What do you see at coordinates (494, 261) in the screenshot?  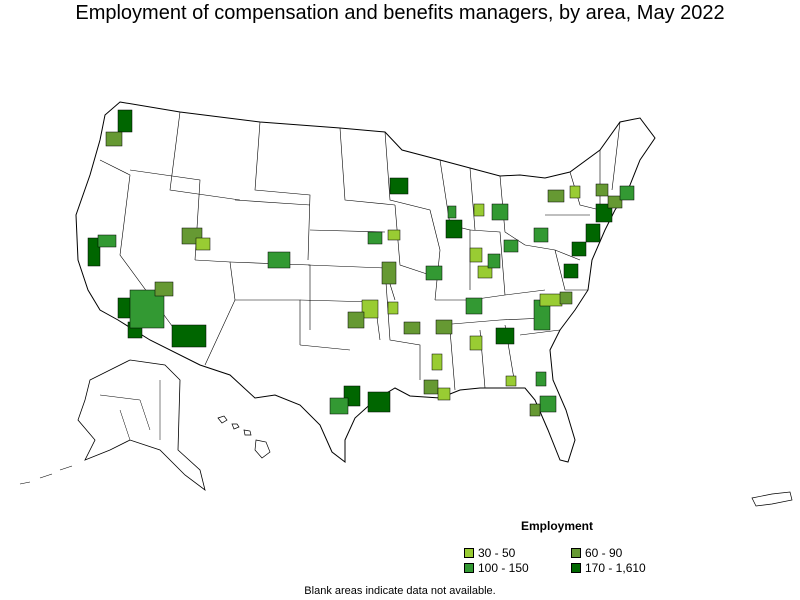 I see `area-cincinnati` at bounding box center [494, 261].